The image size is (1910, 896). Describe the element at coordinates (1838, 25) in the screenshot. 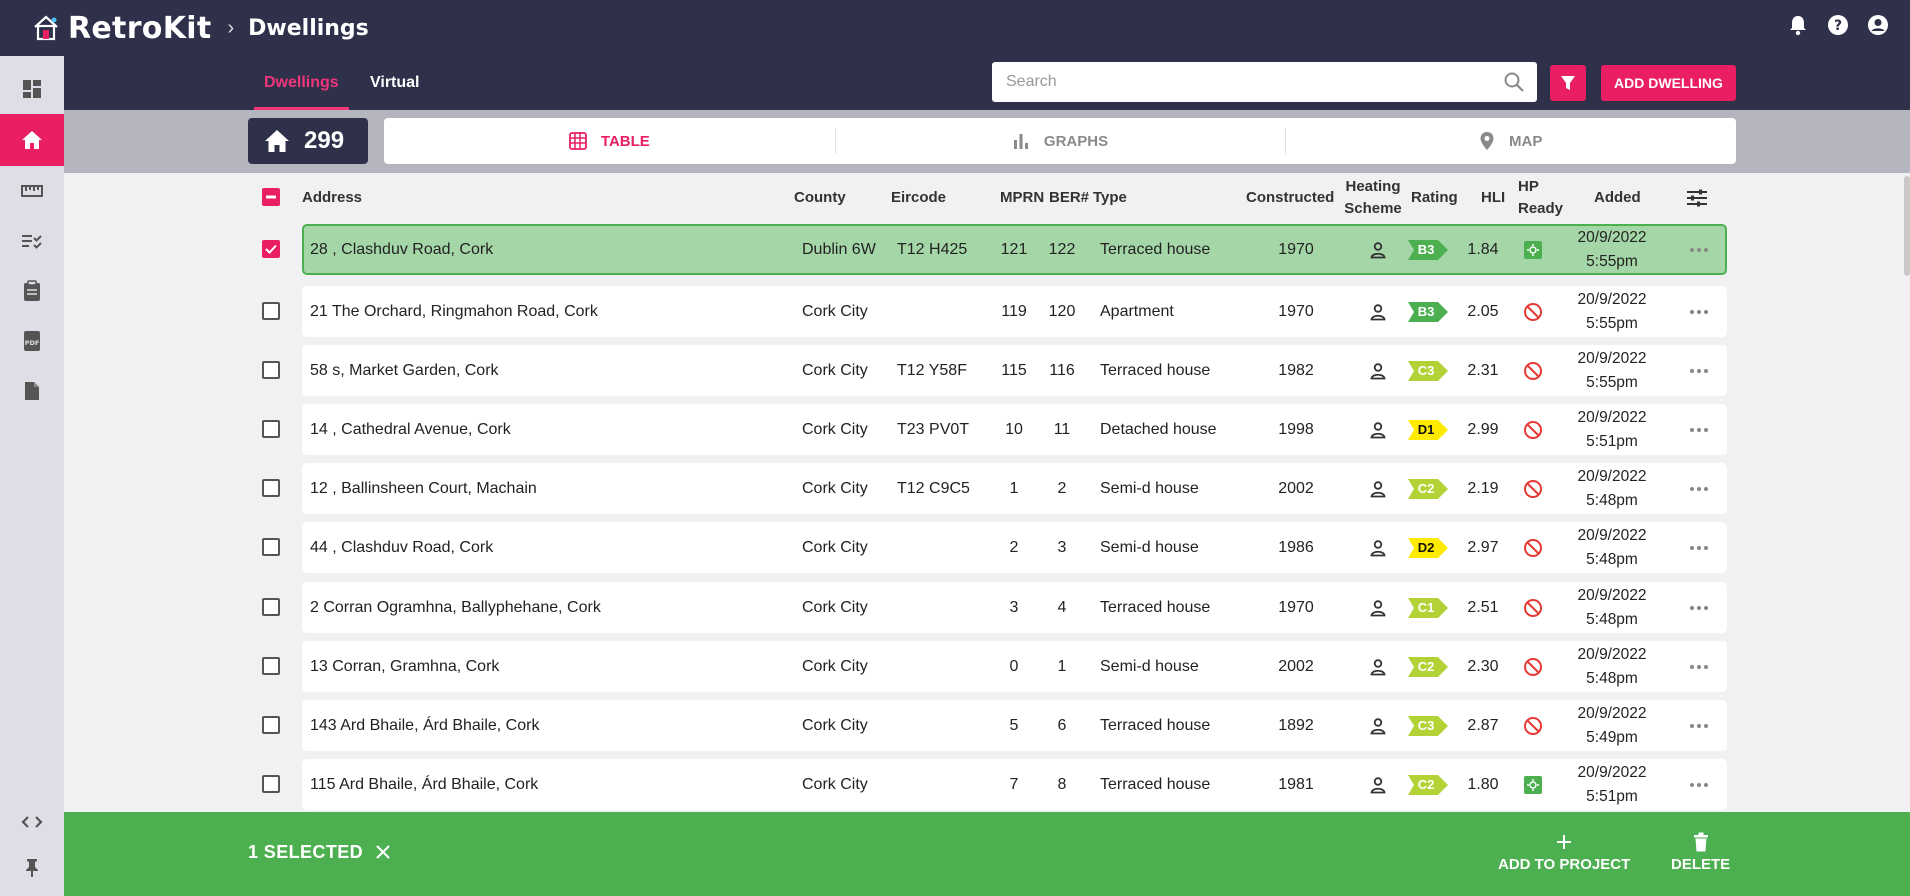

I see `help-icon: ?` at that location.